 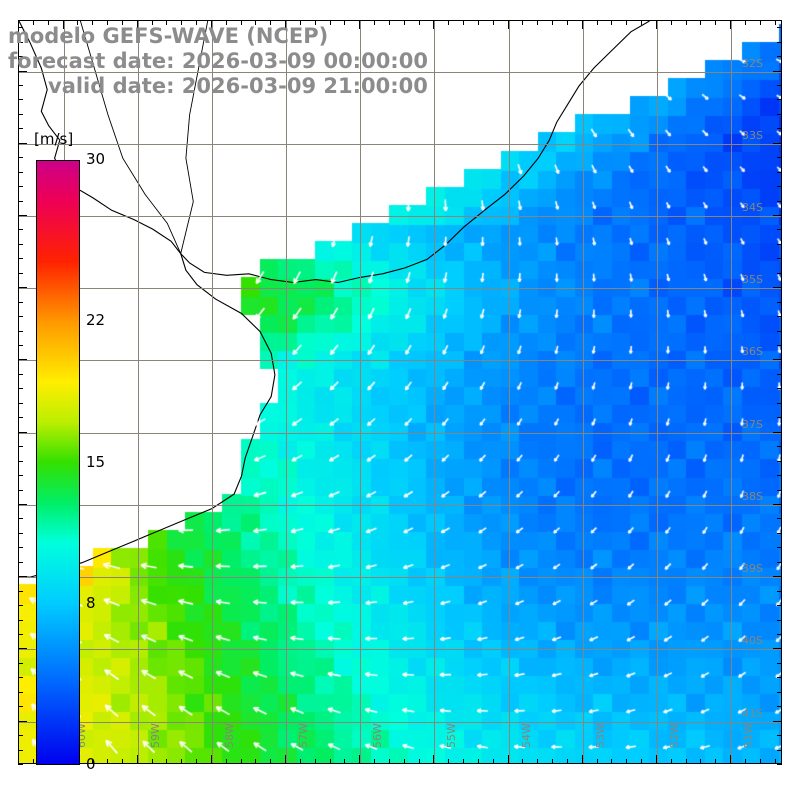 I want to click on colorbar-tick-15: 15, so click(x=96, y=461).